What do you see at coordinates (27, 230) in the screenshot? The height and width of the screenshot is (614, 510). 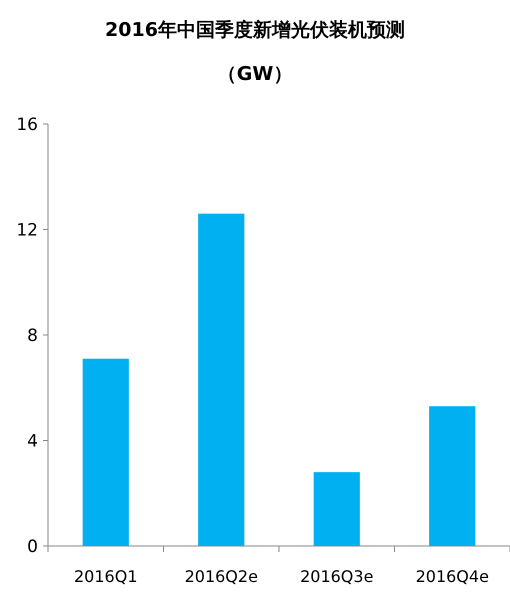 I see `y-tick-label: 12` at bounding box center [27, 230].